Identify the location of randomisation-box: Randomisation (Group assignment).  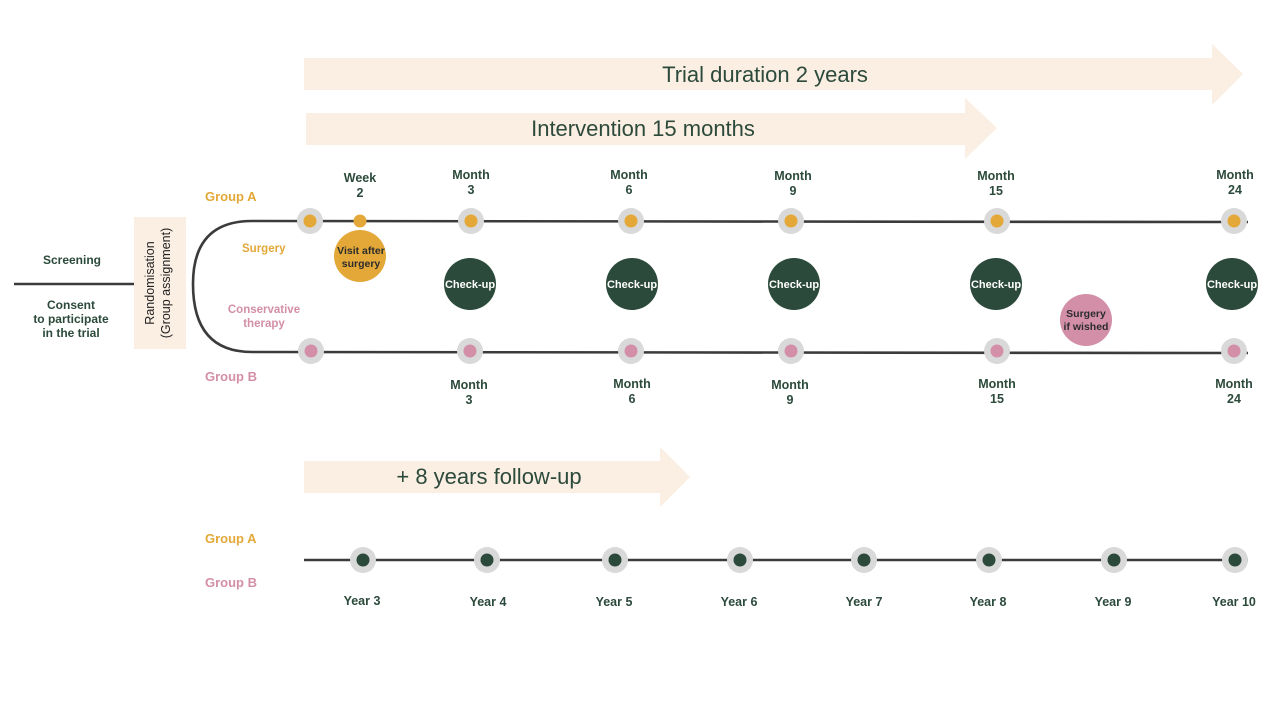
(160, 283).